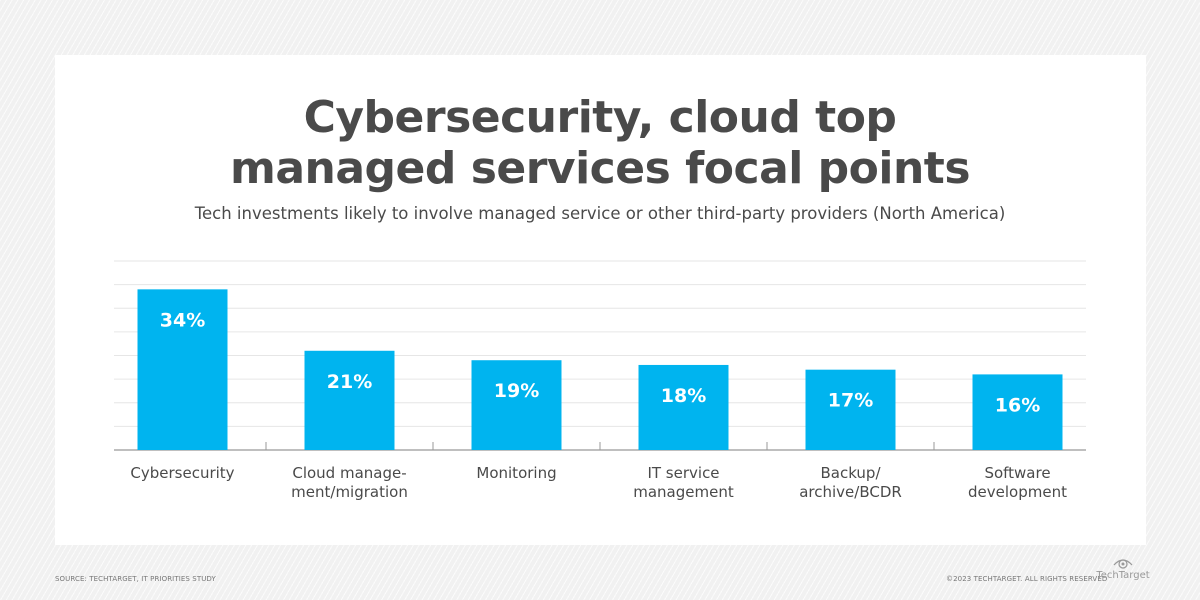  What do you see at coordinates (1027, 579) in the screenshot?
I see `copyright-note: ©2023 TECHTARGET. ALL RIGHTS RESERVED` at bounding box center [1027, 579].